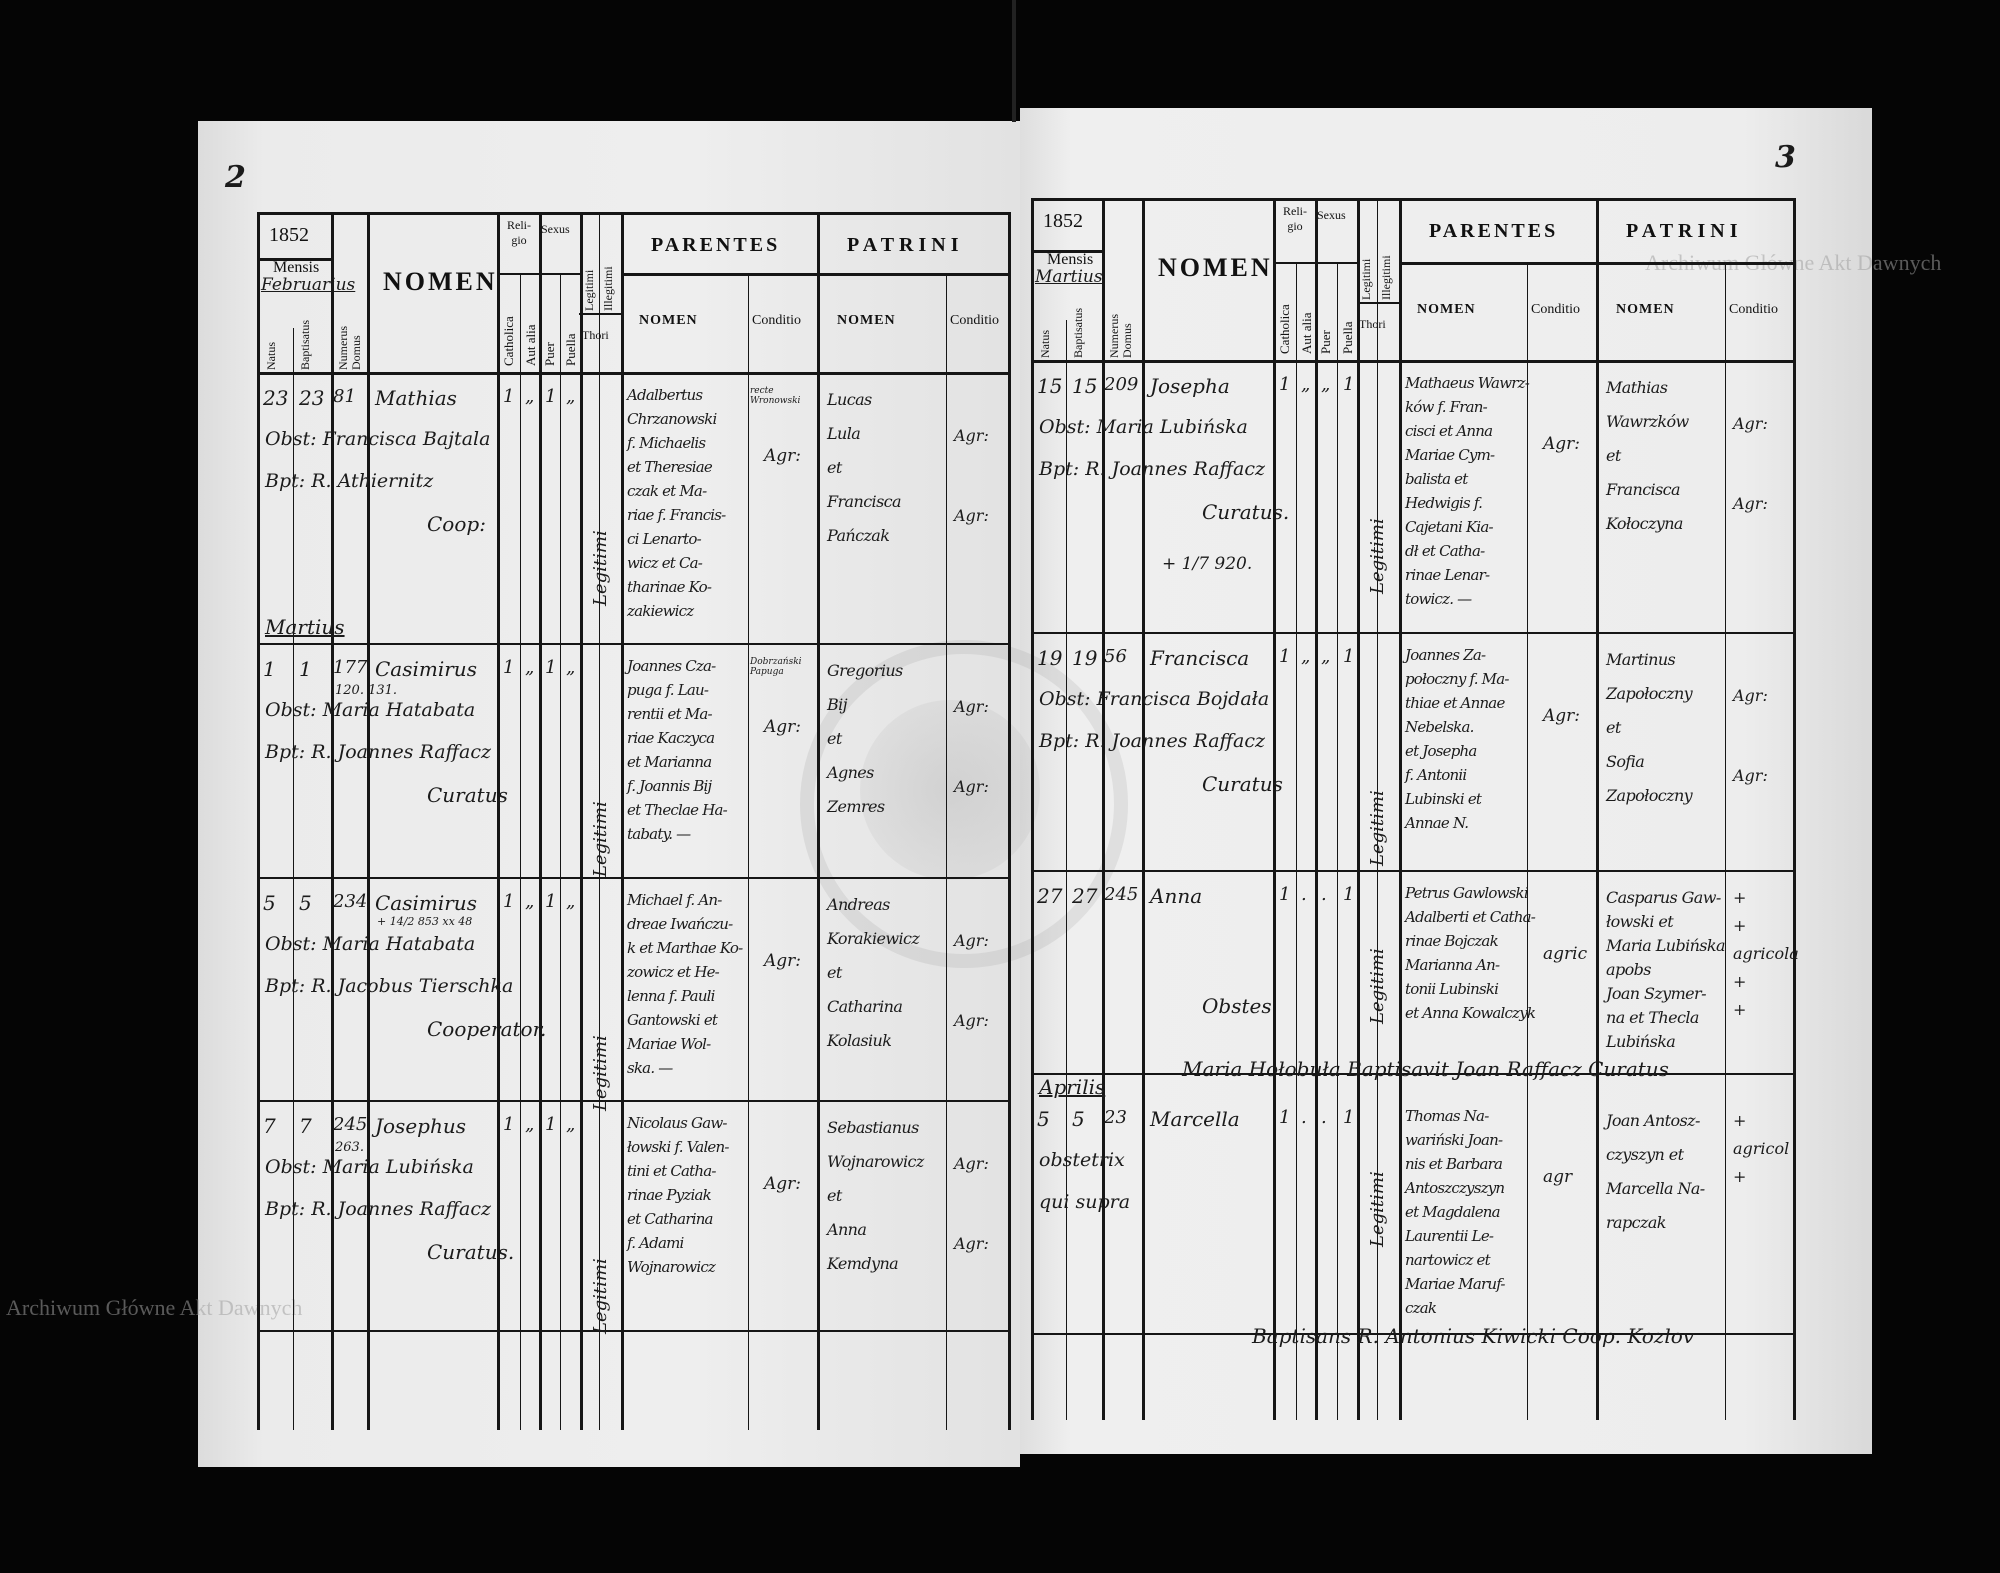 This screenshot has height=1573, width=2000. What do you see at coordinates (669, 1044) in the screenshot?
I see `parents-line: Mariae Wol-` at bounding box center [669, 1044].